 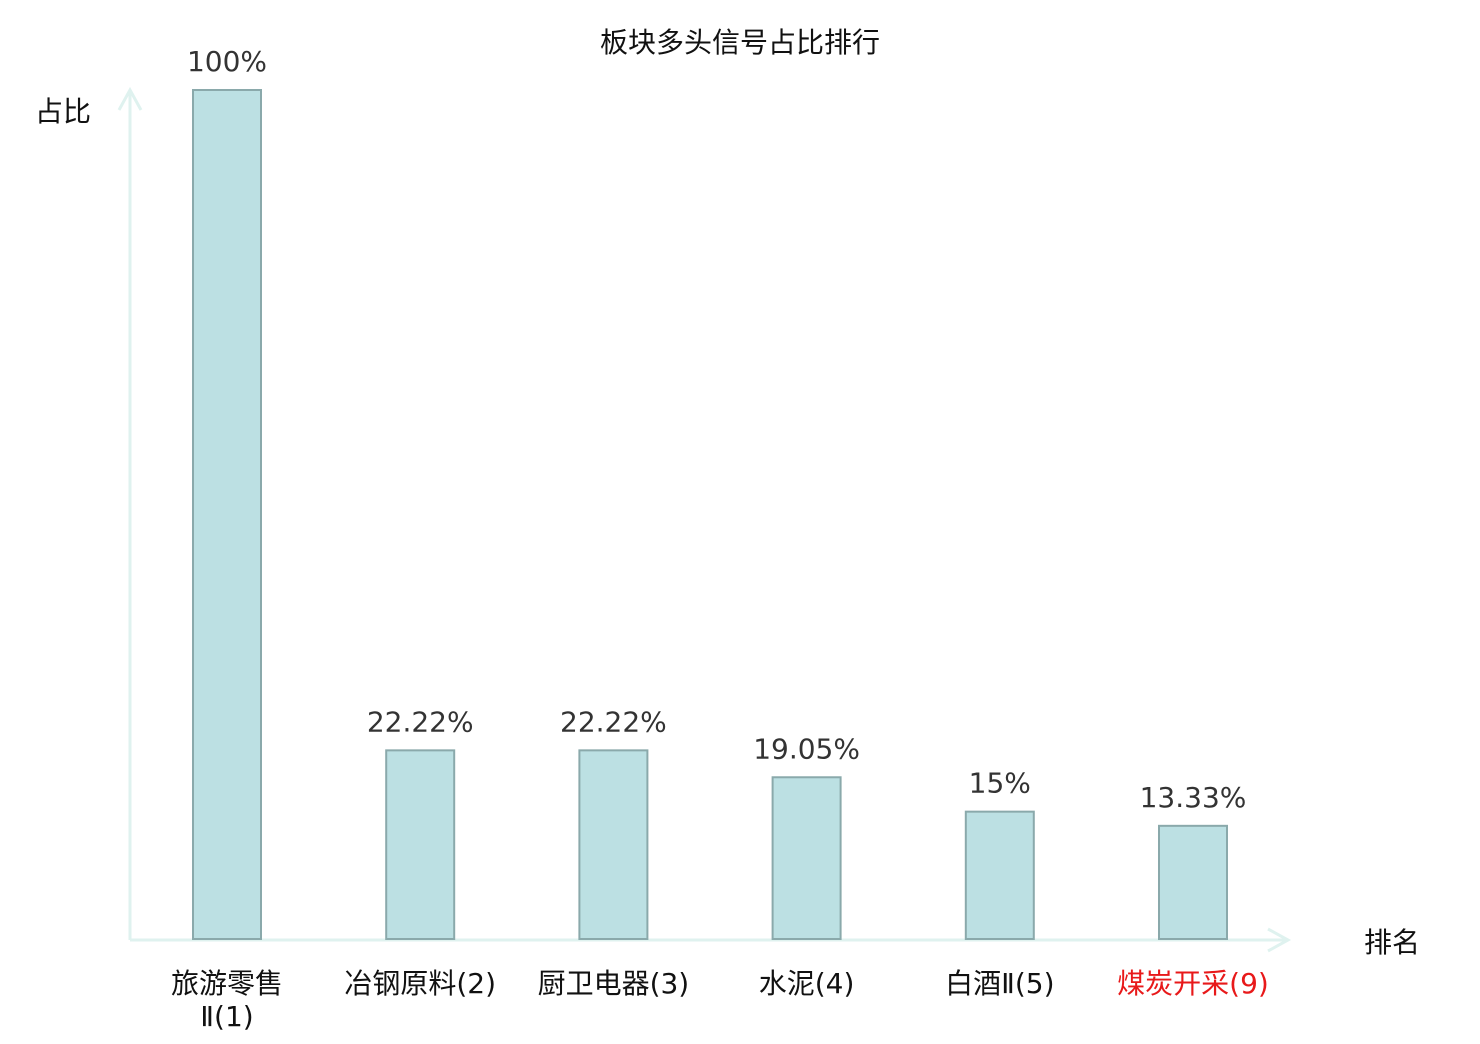 What do you see at coordinates (1279, 940) in the screenshot?
I see `x-axis-arrow-icon` at bounding box center [1279, 940].